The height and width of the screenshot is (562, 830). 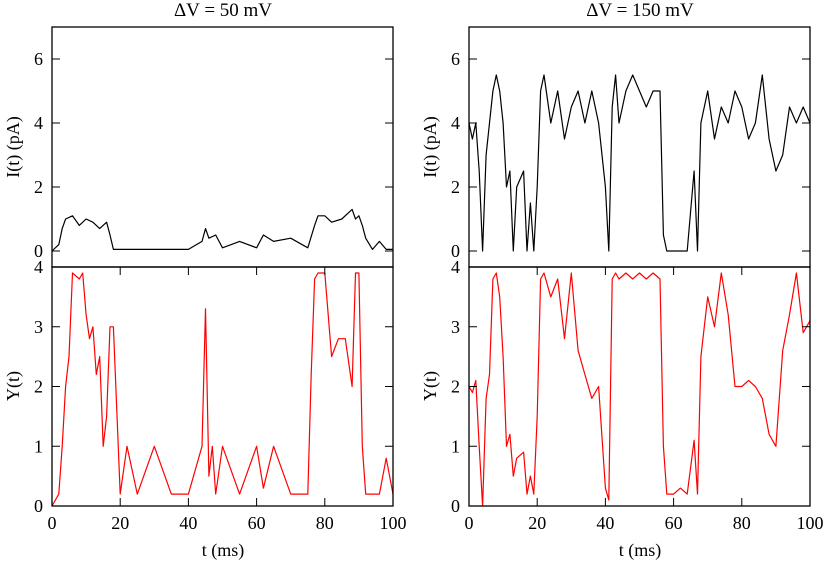 I want to click on x-tick-label-bottom-left-40: 40, so click(x=188, y=523).